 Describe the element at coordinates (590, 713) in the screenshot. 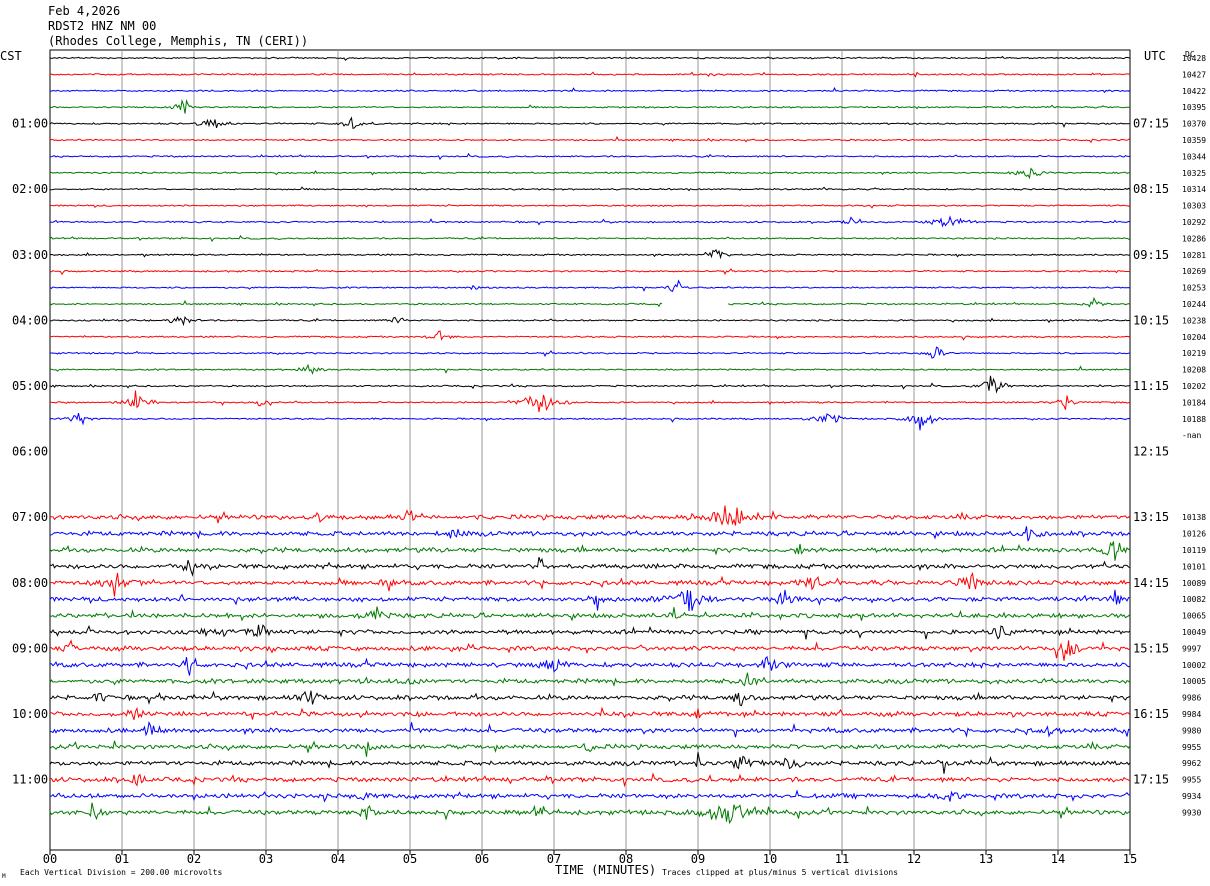

I see `trace-40-red` at that location.